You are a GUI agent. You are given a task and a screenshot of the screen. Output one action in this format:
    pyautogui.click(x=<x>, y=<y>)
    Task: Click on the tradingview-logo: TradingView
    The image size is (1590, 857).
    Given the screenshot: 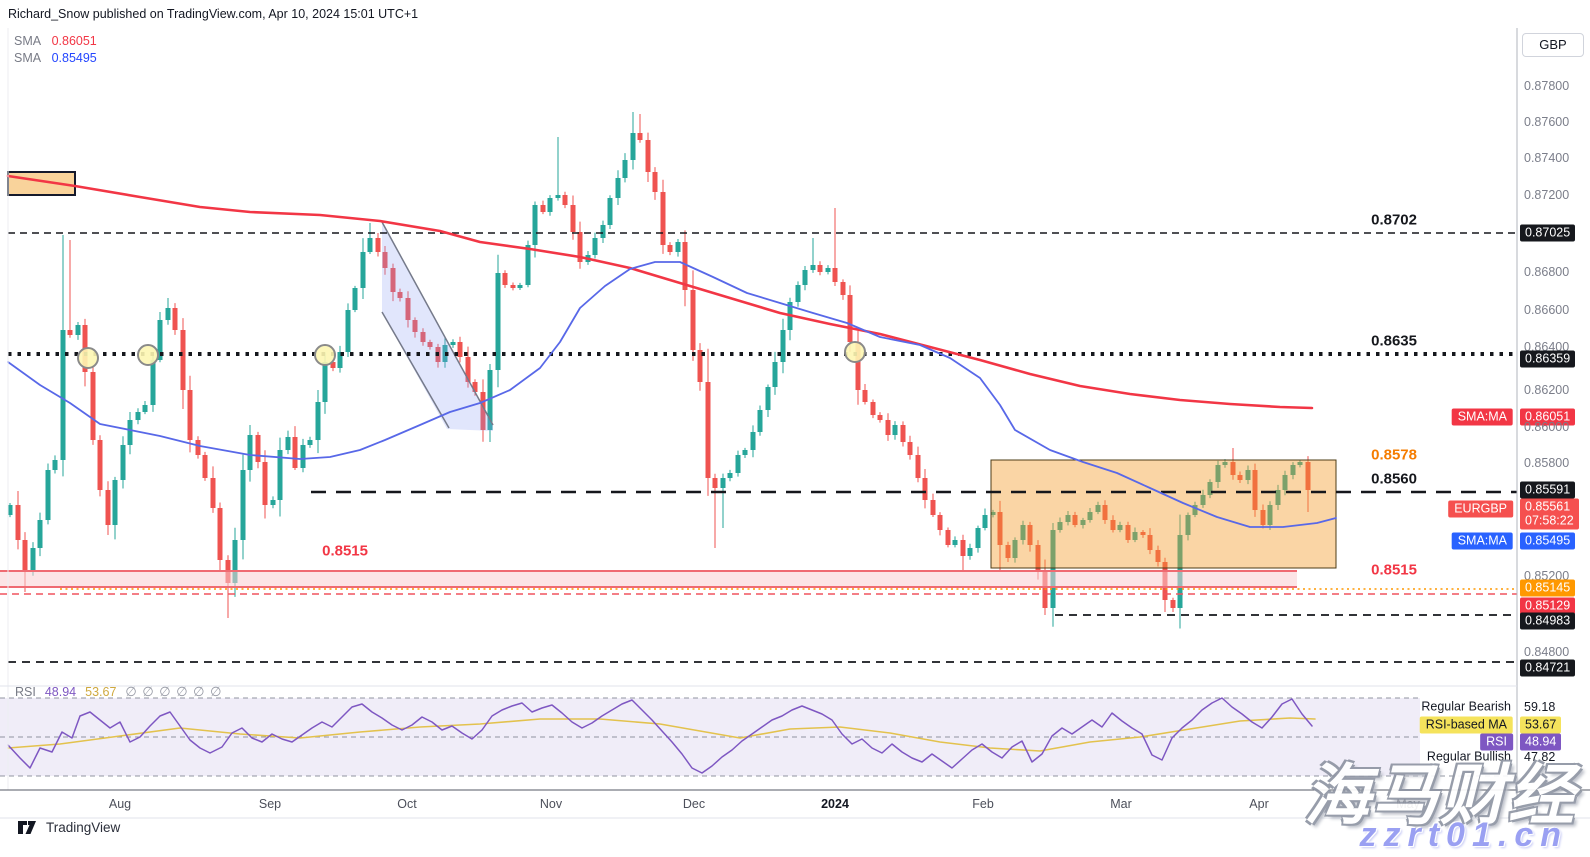 What is the action you would take?
    pyautogui.click(x=69, y=827)
    